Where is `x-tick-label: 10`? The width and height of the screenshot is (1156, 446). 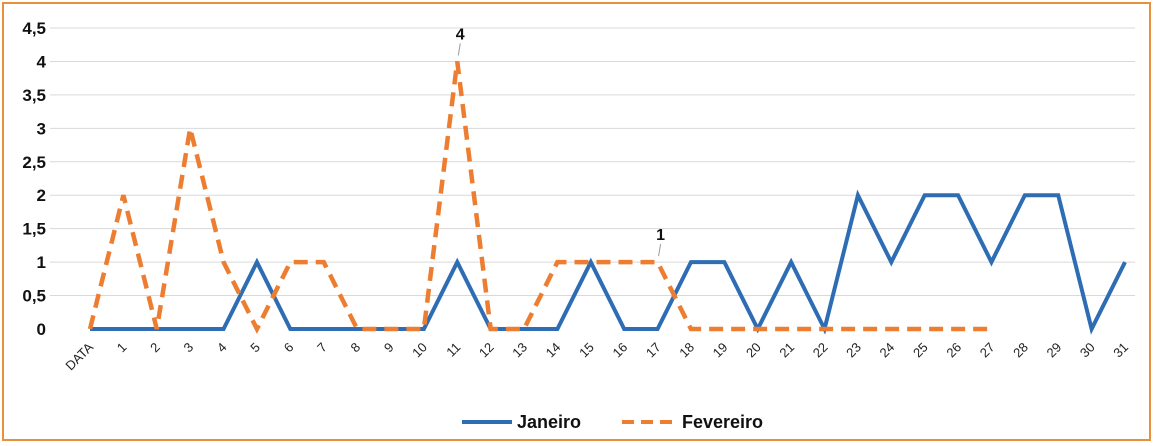 x-tick-label: 10 is located at coordinates (419, 350).